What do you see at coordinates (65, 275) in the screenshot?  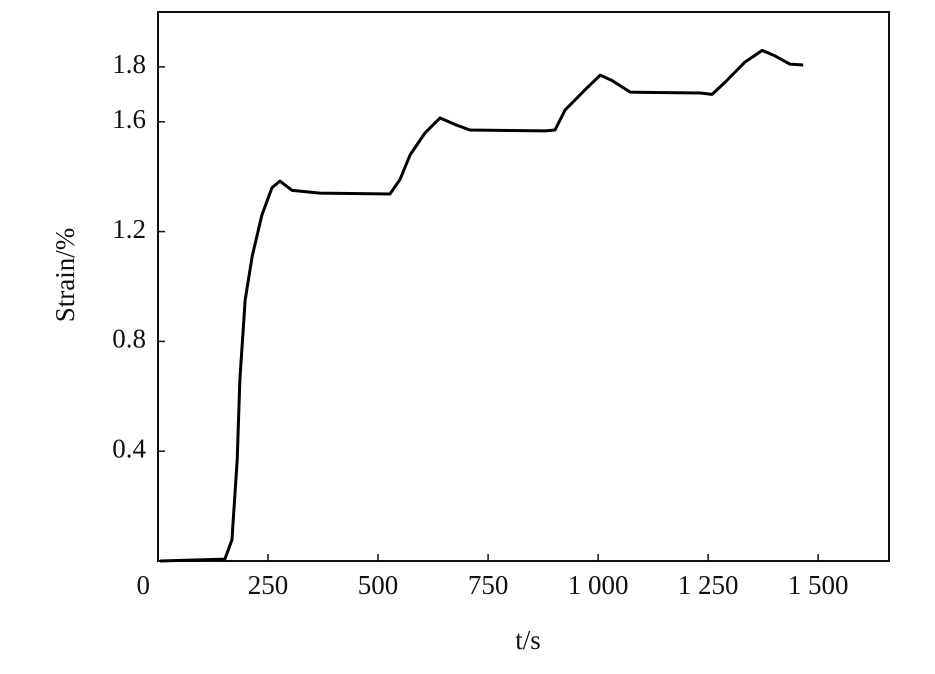 I see `y-axis-label: Strain/%` at bounding box center [65, 275].